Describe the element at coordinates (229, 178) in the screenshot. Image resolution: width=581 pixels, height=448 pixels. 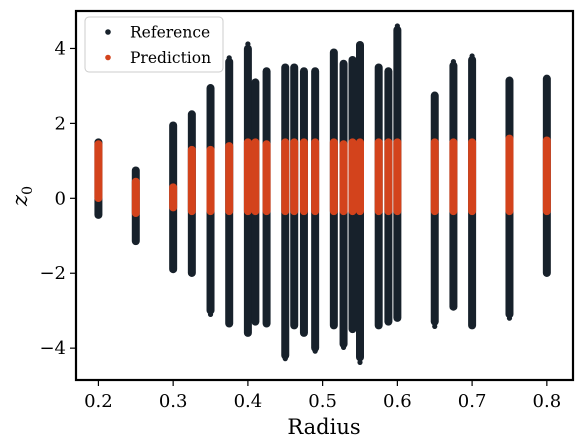
I see `column-prediction-0.375` at that location.